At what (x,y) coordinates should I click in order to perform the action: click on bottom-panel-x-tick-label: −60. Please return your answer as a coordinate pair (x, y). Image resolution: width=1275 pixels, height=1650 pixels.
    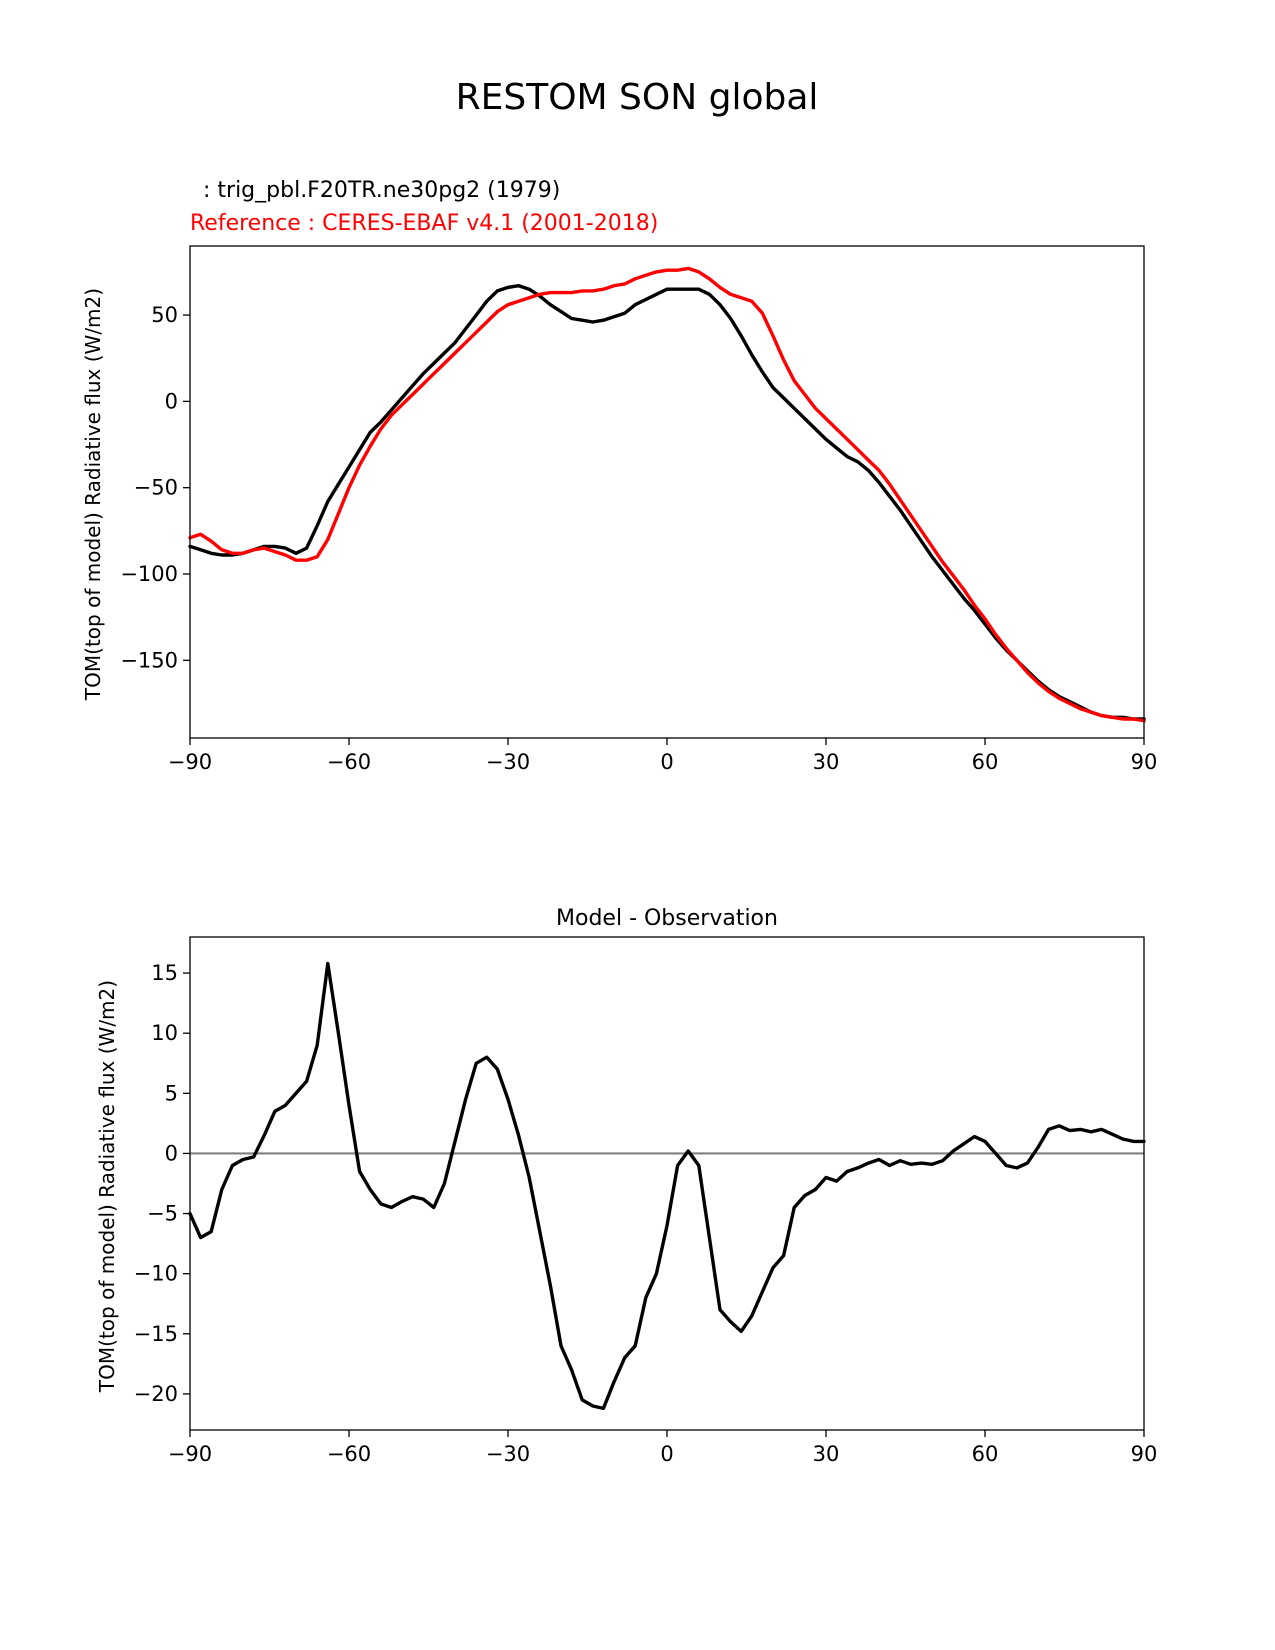
    Looking at the image, I should click on (349, 1454).